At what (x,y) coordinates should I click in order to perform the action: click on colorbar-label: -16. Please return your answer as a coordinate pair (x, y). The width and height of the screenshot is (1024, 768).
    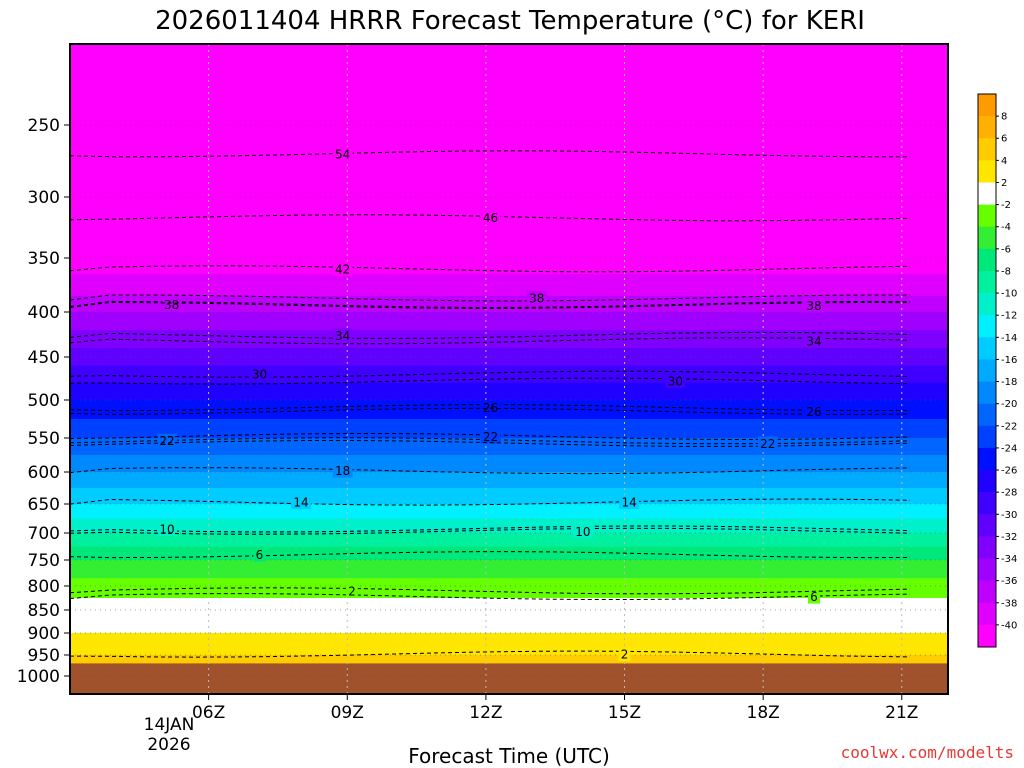
    Looking at the image, I should click on (1009, 360).